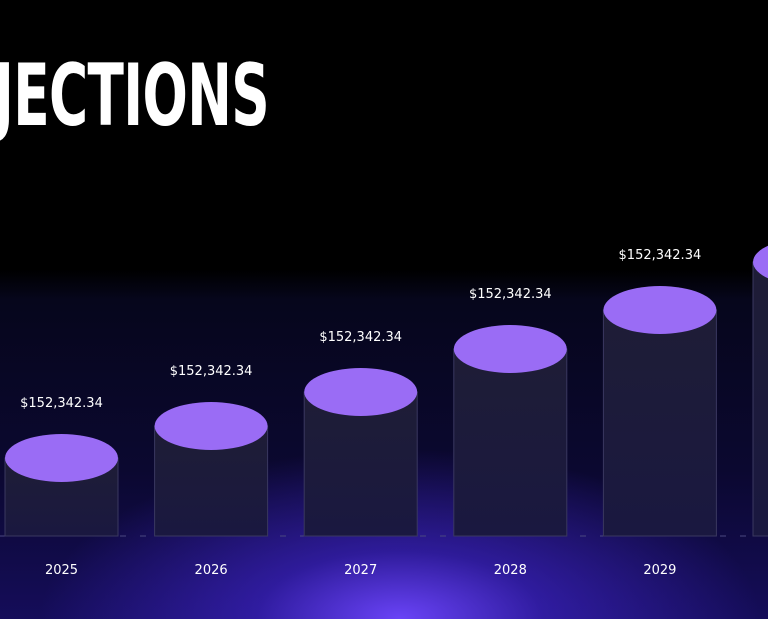  What do you see at coordinates (659, 423) in the screenshot?
I see `bar-body-2029` at bounding box center [659, 423].